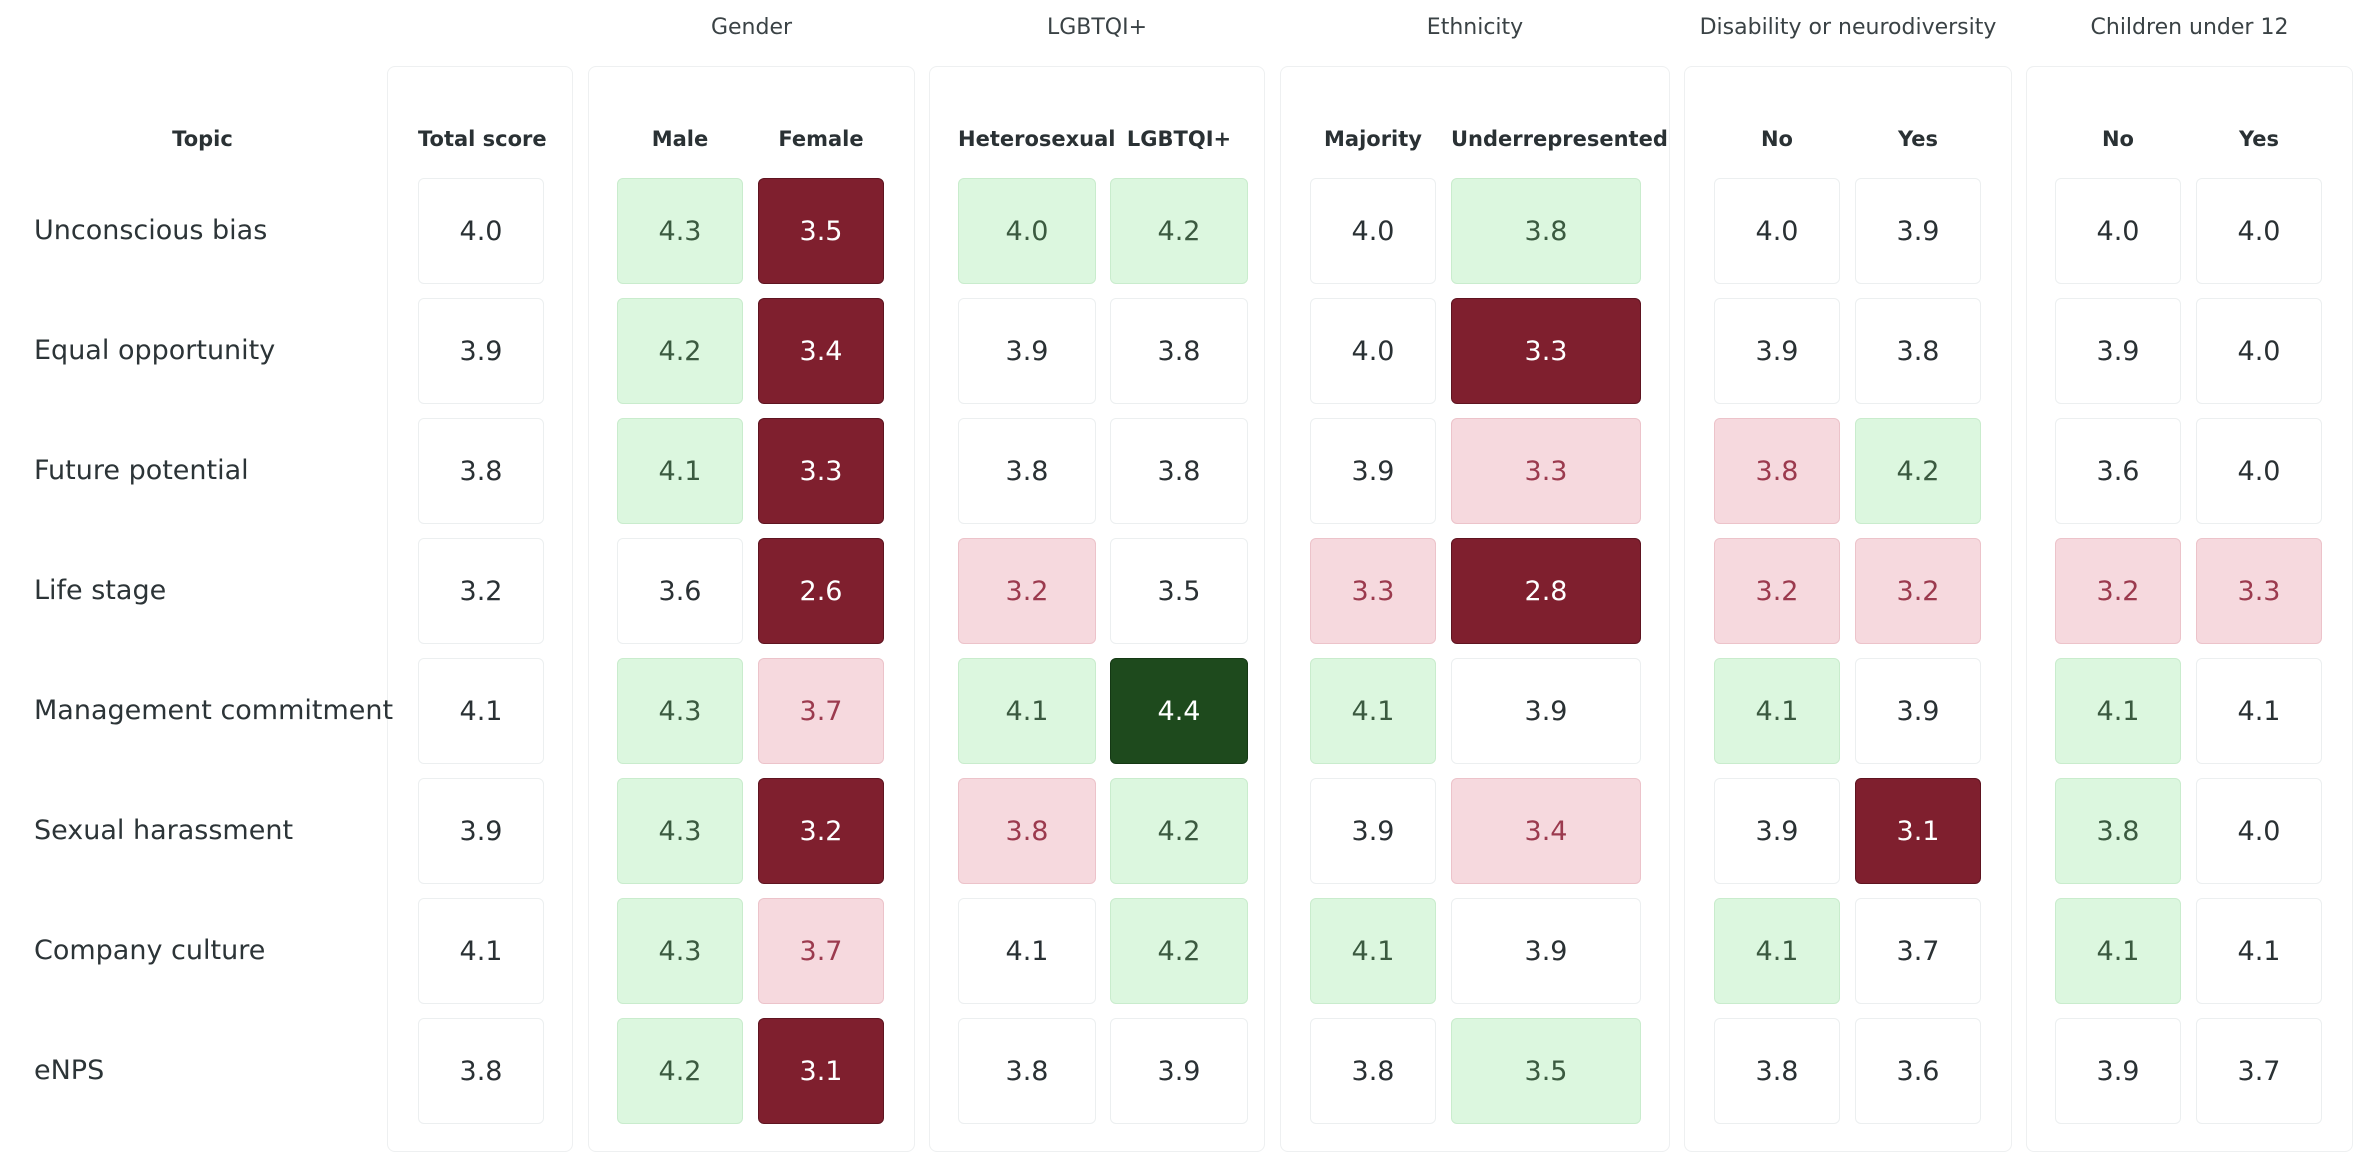 This screenshot has width=2370, height=1166. Describe the element at coordinates (1037, 139) in the screenshot. I see `column-header: Heterosexual` at that location.